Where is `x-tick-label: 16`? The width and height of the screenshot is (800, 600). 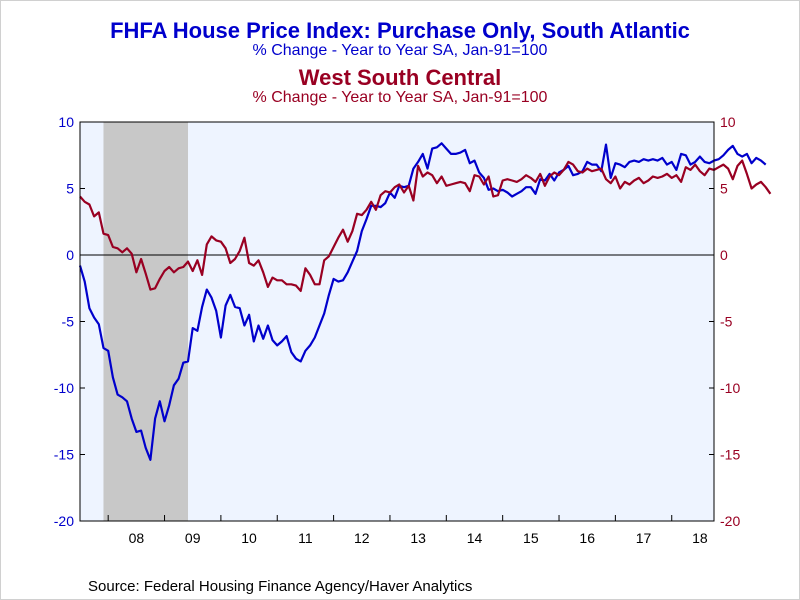
x-tick-label: 16 is located at coordinates (587, 538).